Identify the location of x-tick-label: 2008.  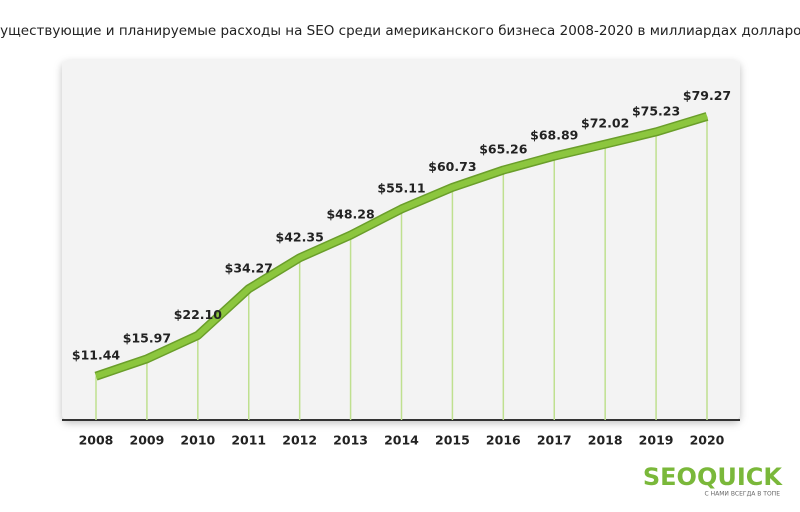
(96, 440).